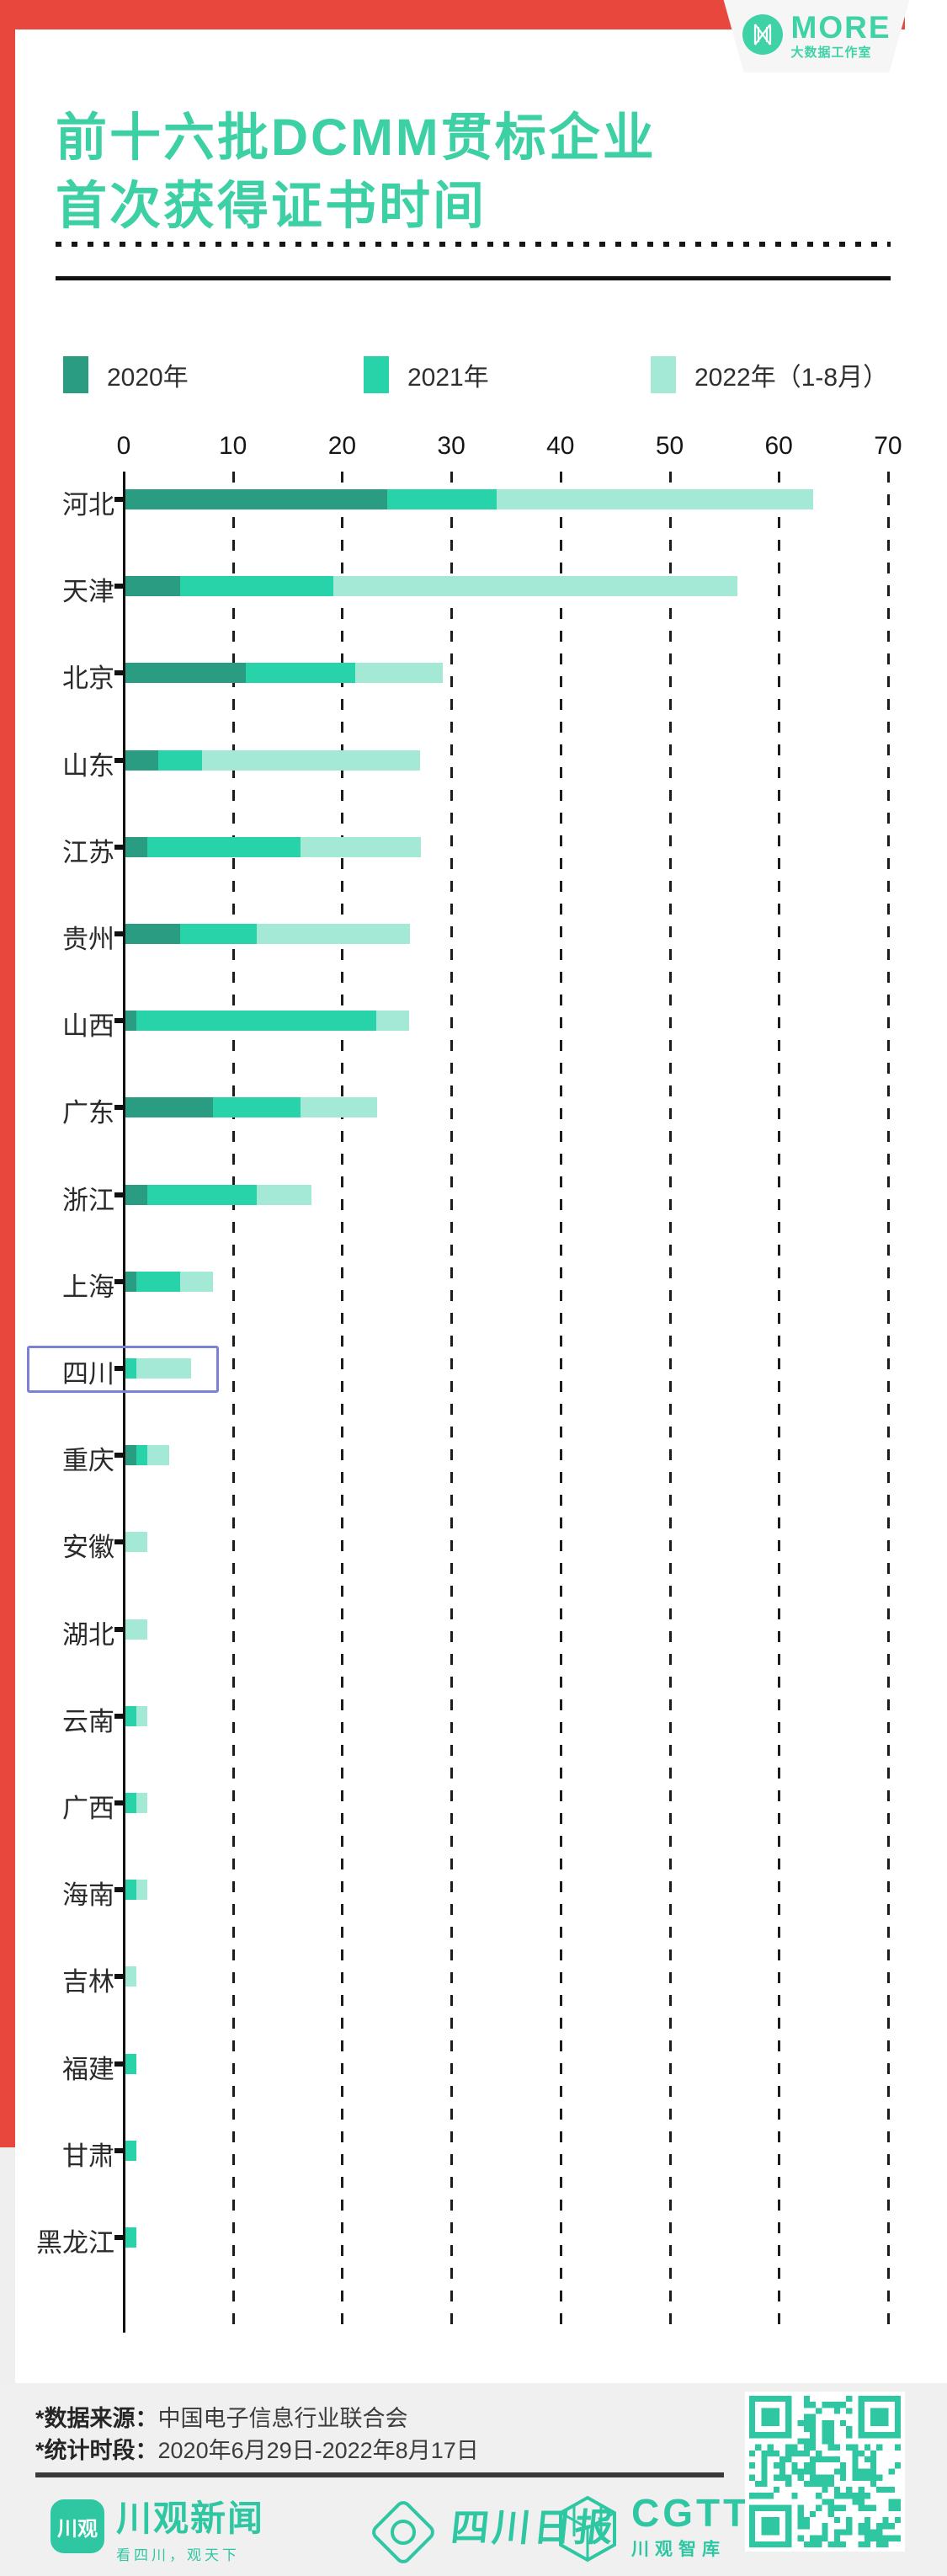 The width and height of the screenshot is (947, 2576). Describe the element at coordinates (588, 2531) in the screenshot. I see `cube-icon` at that location.